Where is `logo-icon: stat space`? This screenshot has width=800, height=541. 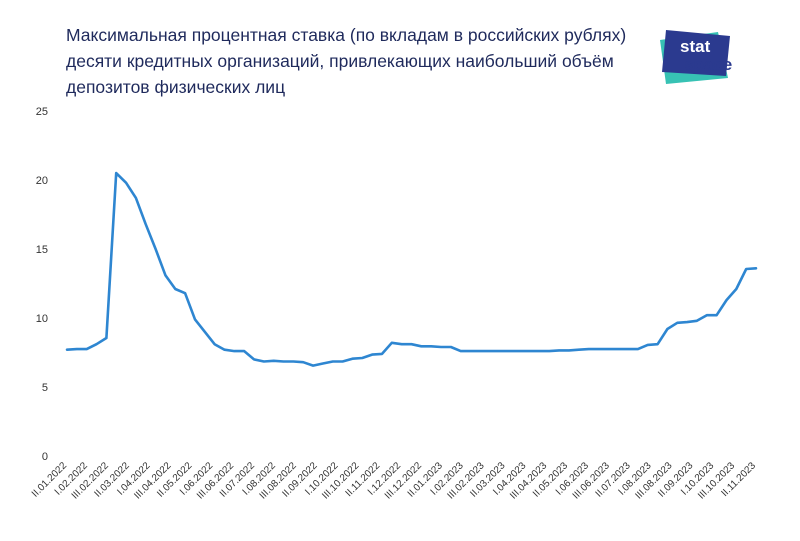
logo-icon: stat space is located at coordinates (696, 57).